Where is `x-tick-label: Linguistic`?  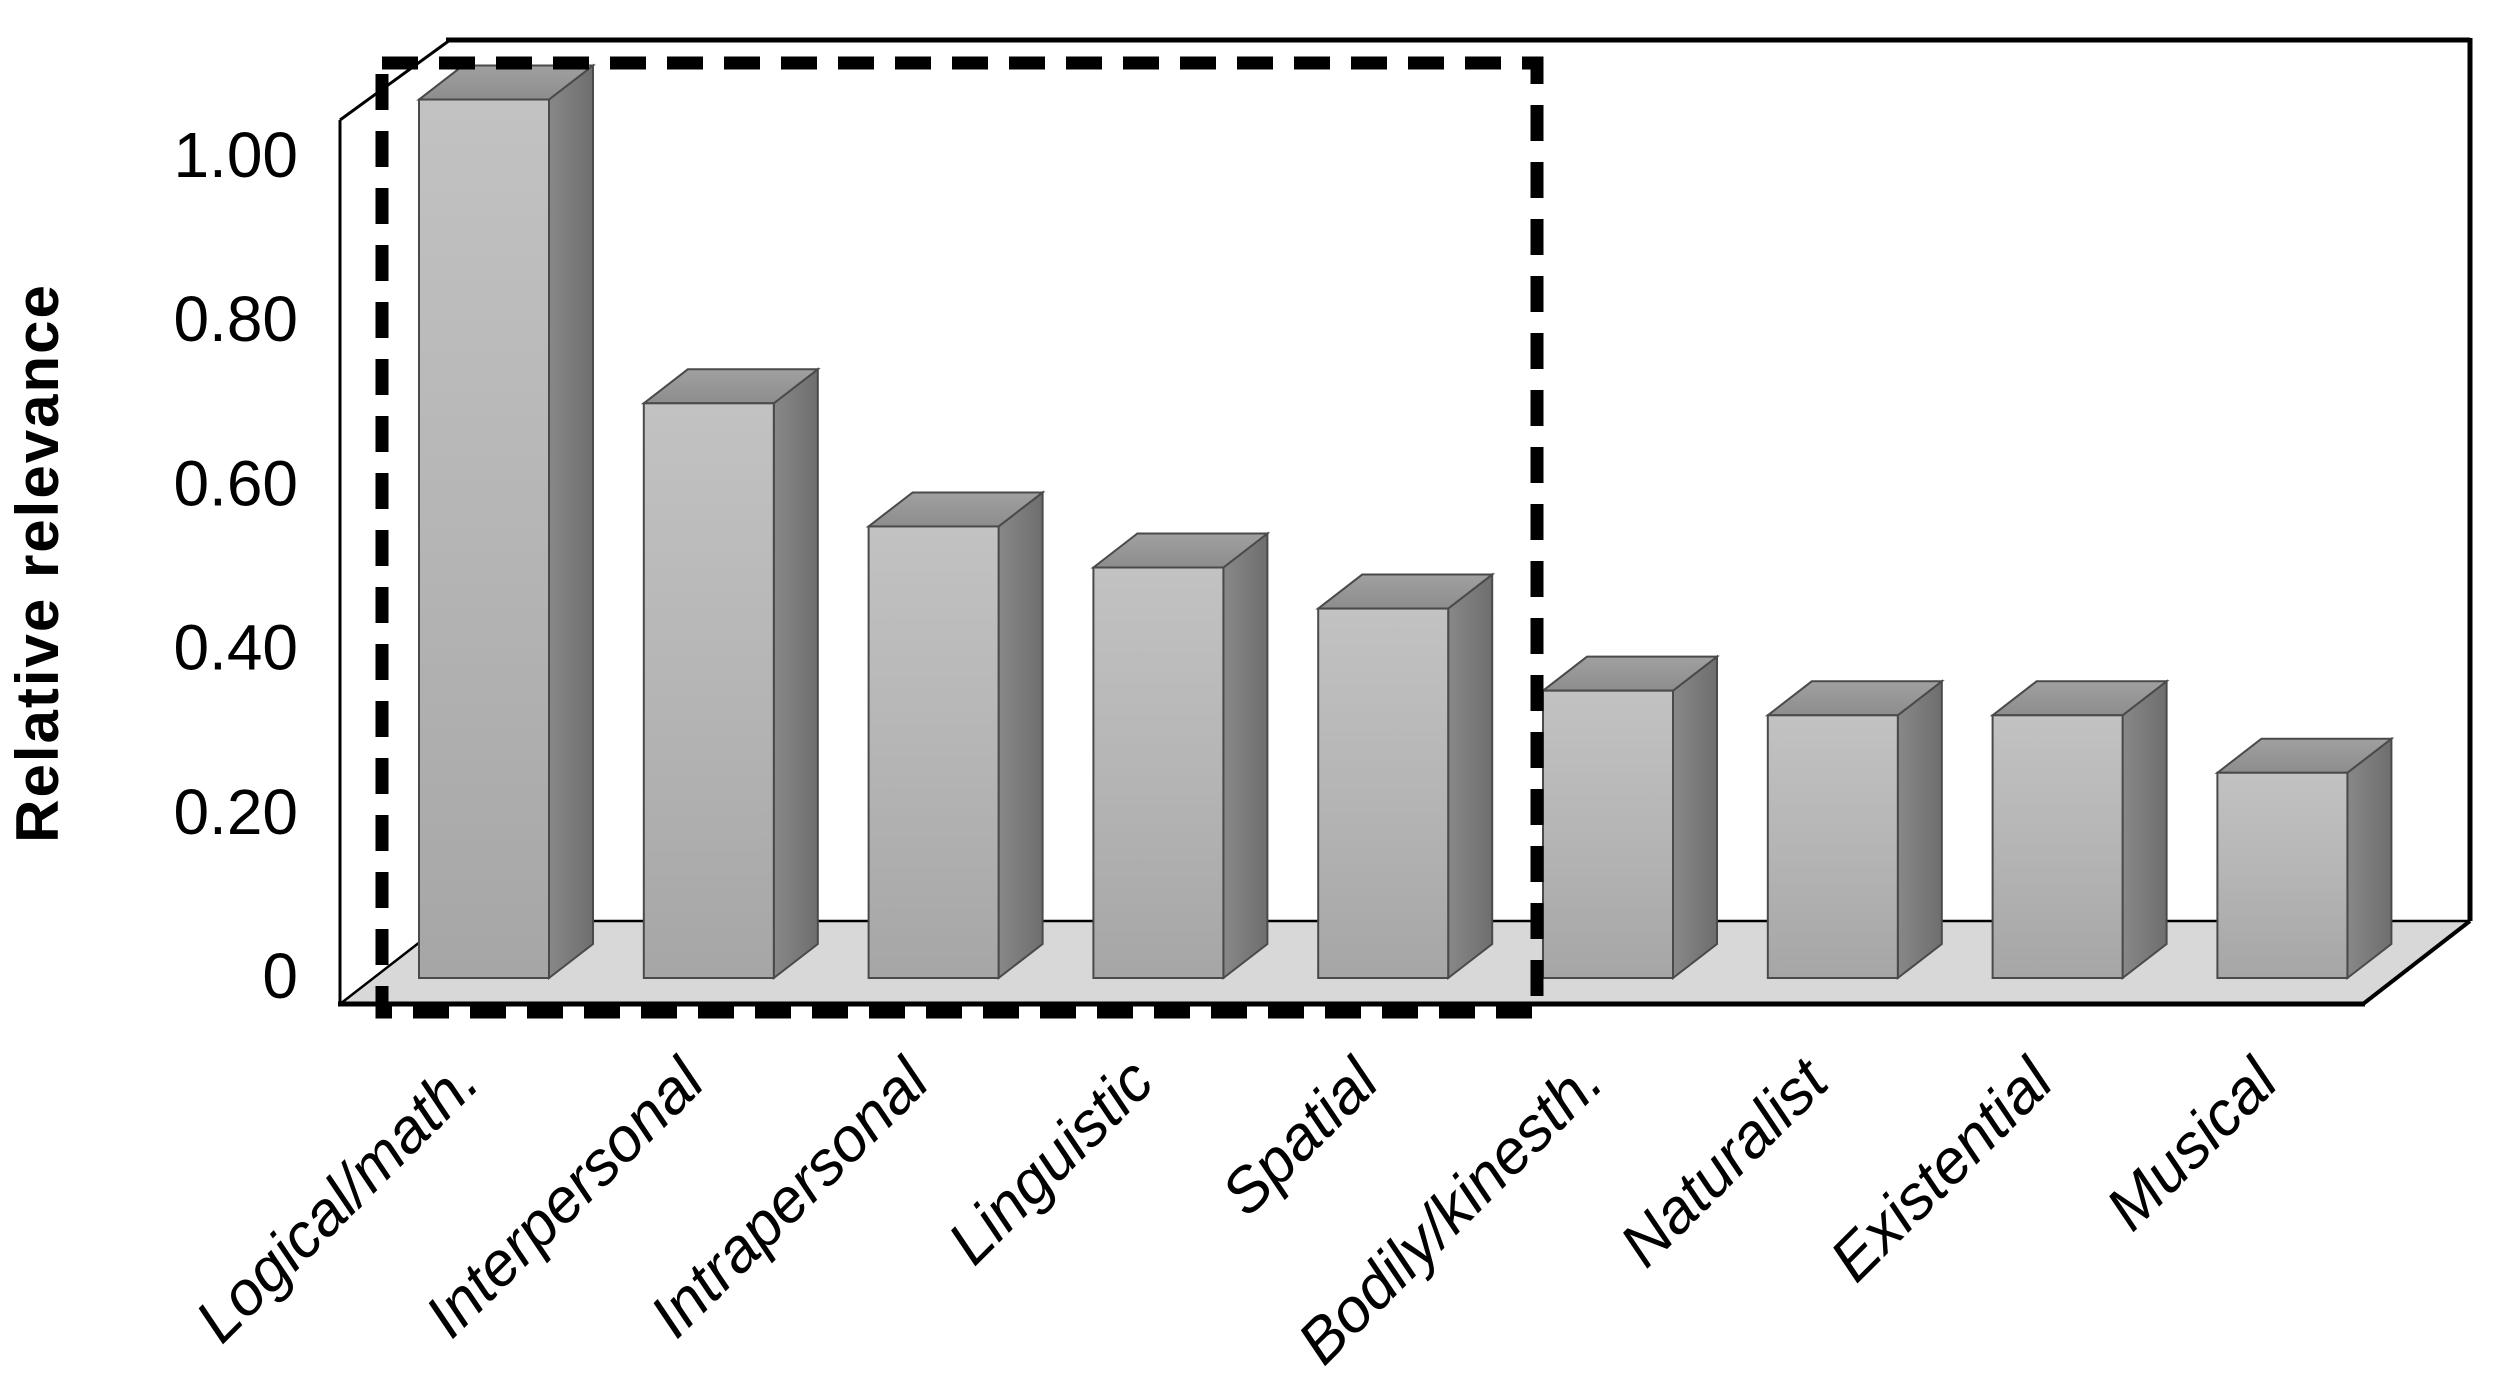
x-tick-label: Linguistic is located at coordinates (1051, 1162).